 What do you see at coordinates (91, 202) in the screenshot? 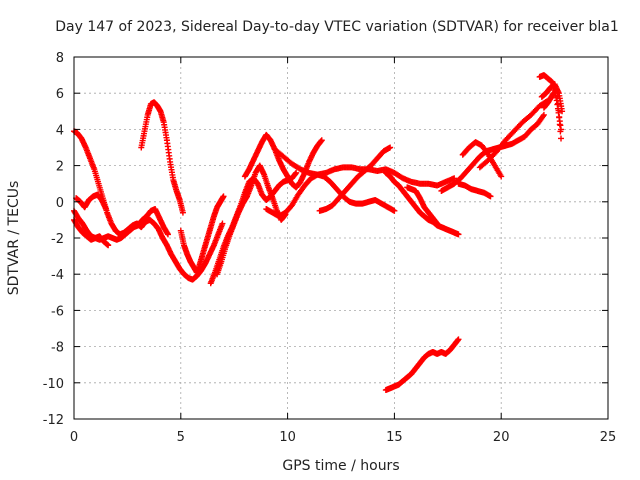
I see `series-track-d` at bounding box center [91, 202].